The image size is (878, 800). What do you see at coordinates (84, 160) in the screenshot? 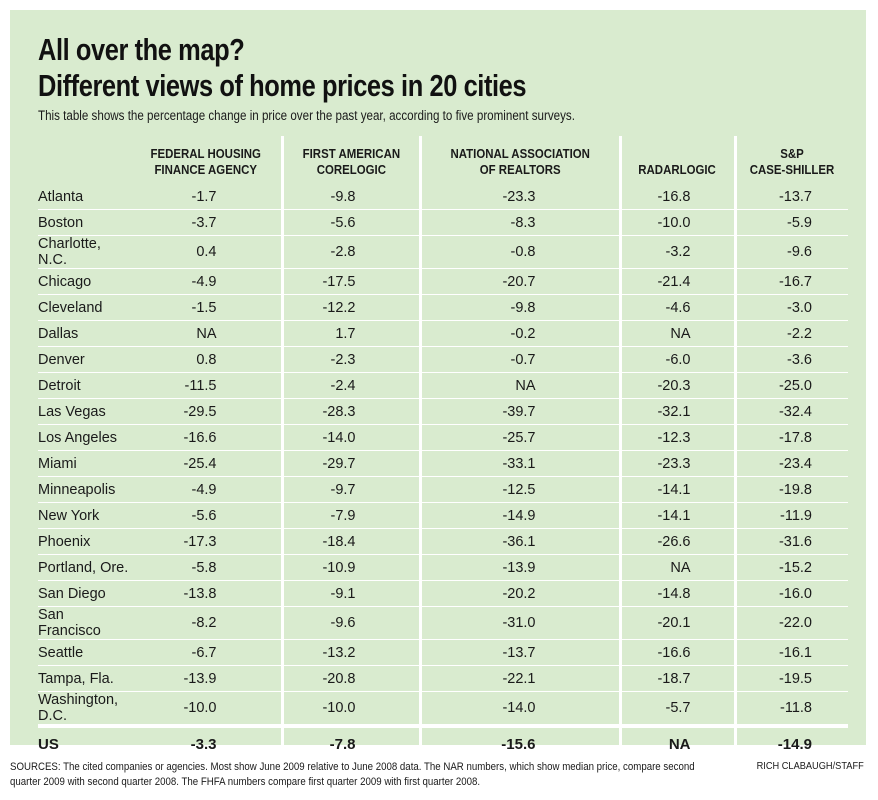
I see `header-city` at bounding box center [84, 160].